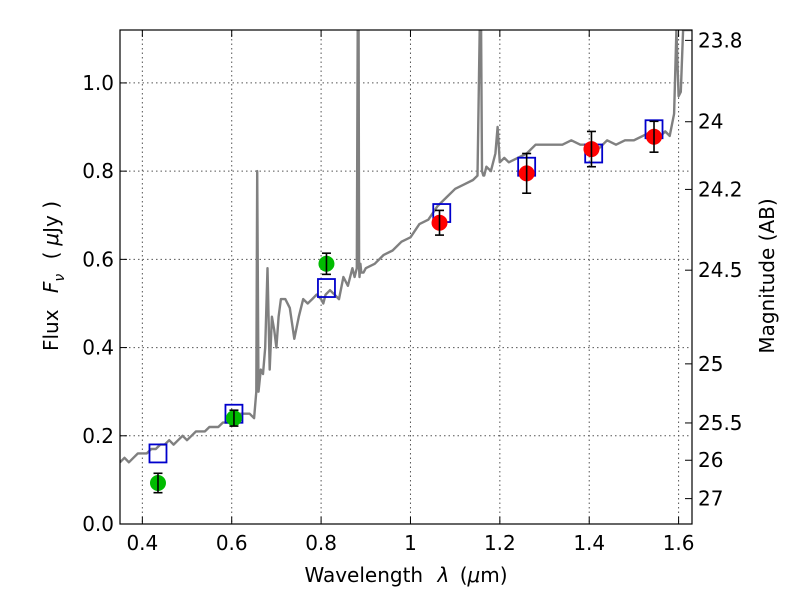  Describe the element at coordinates (679, 543) in the screenshot. I see `x-tick-label: 1.6` at that location.